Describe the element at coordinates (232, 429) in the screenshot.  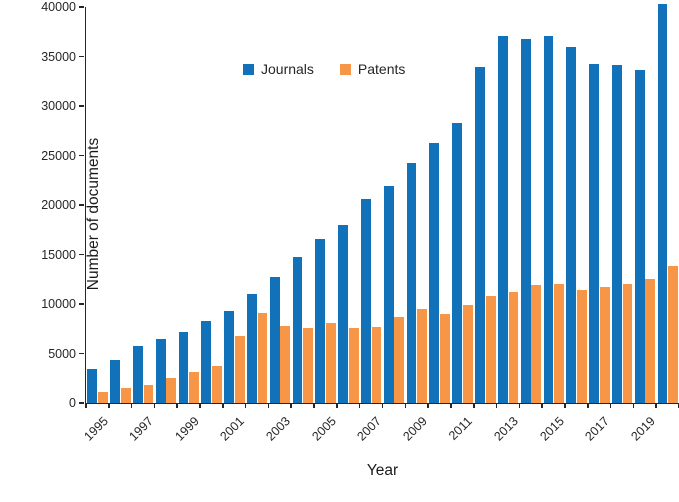
I see `x-tick-label: 2001` at that location.